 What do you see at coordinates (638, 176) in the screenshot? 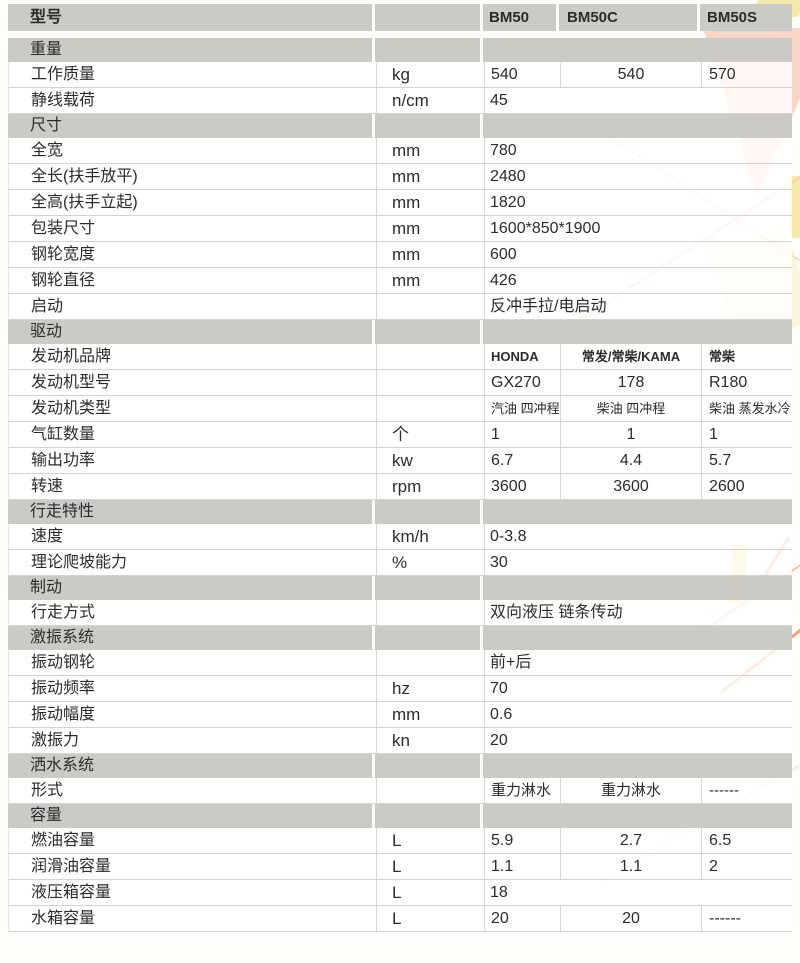
I see `row-value-all-models: 2480` at bounding box center [638, 176].